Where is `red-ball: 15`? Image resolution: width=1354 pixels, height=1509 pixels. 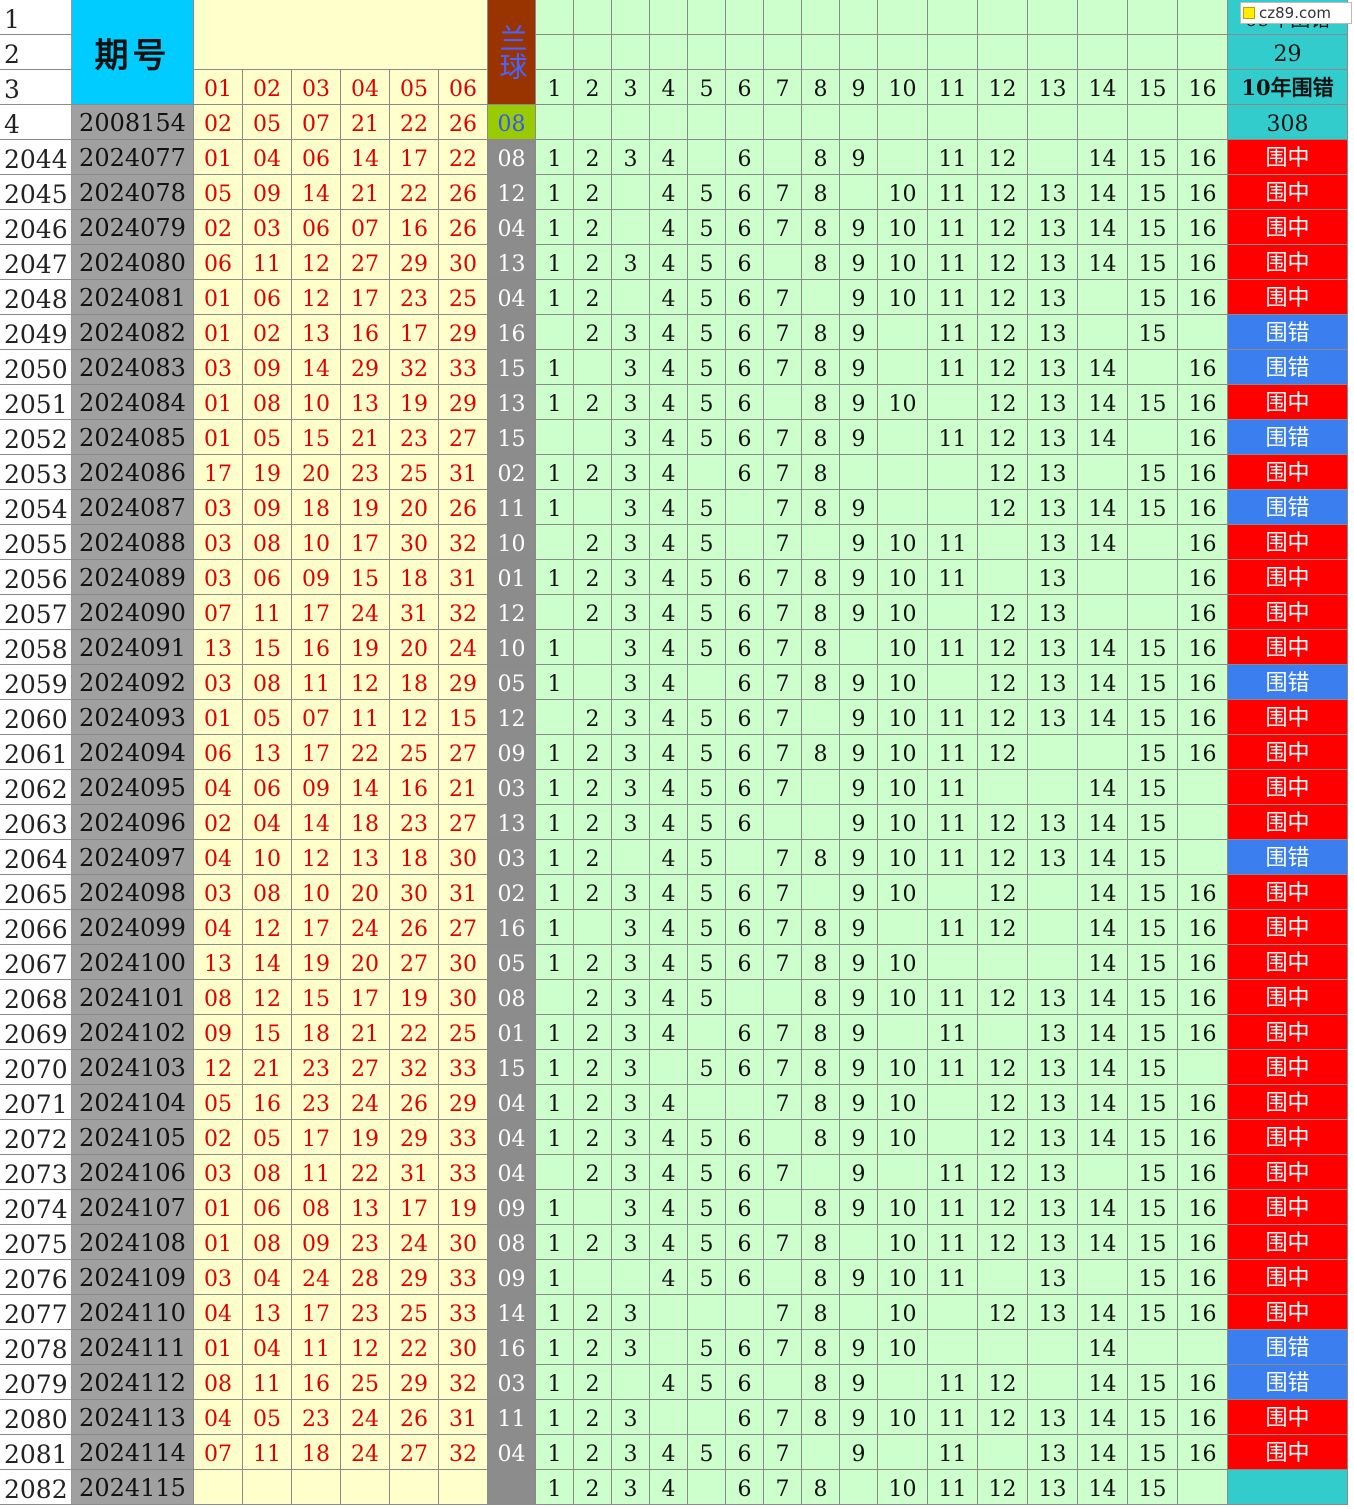
red-ball: 15 is located at coordinates (267, 647).